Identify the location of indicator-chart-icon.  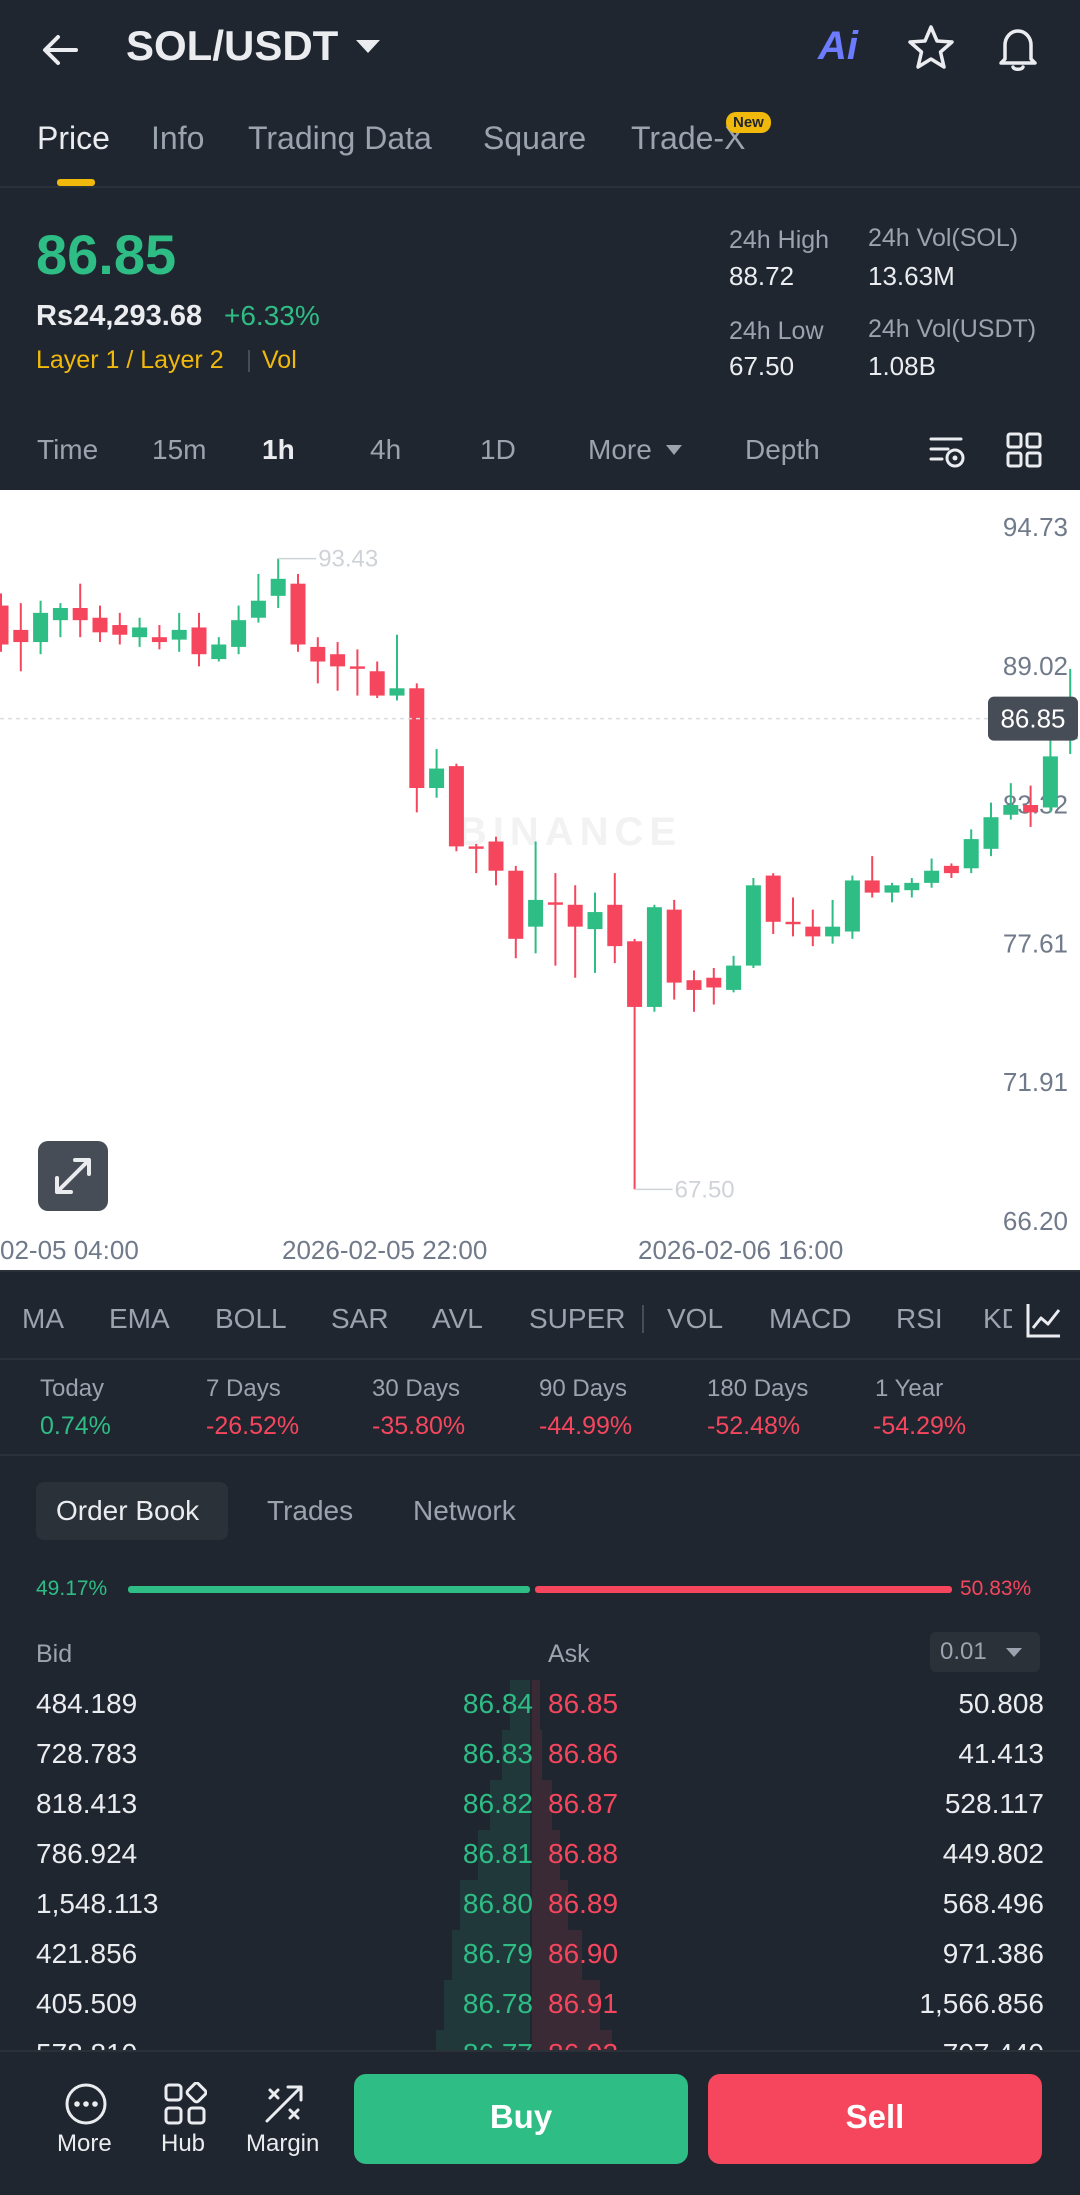
(1044, 1320).